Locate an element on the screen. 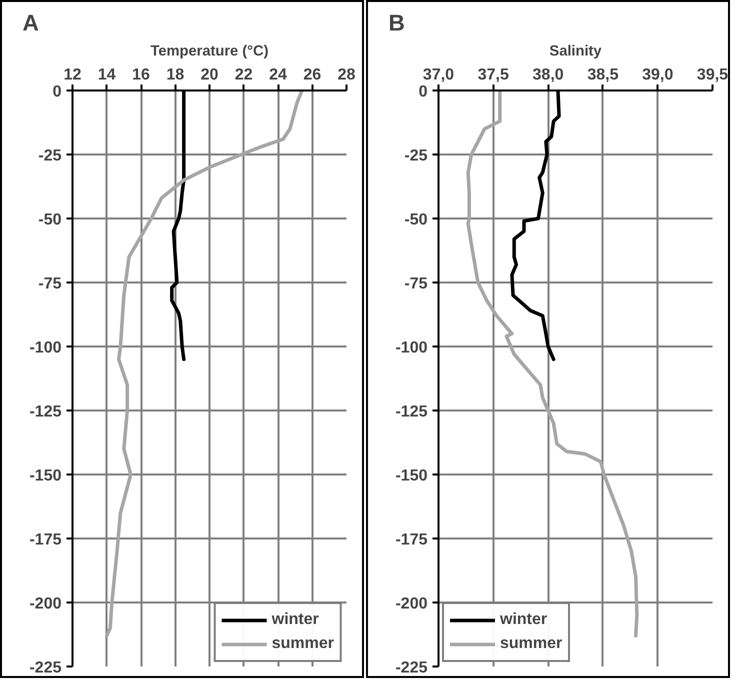 This screenshot has width=737, height=689. x-tick-label: 39,5 is located at coordinates (712, 75).